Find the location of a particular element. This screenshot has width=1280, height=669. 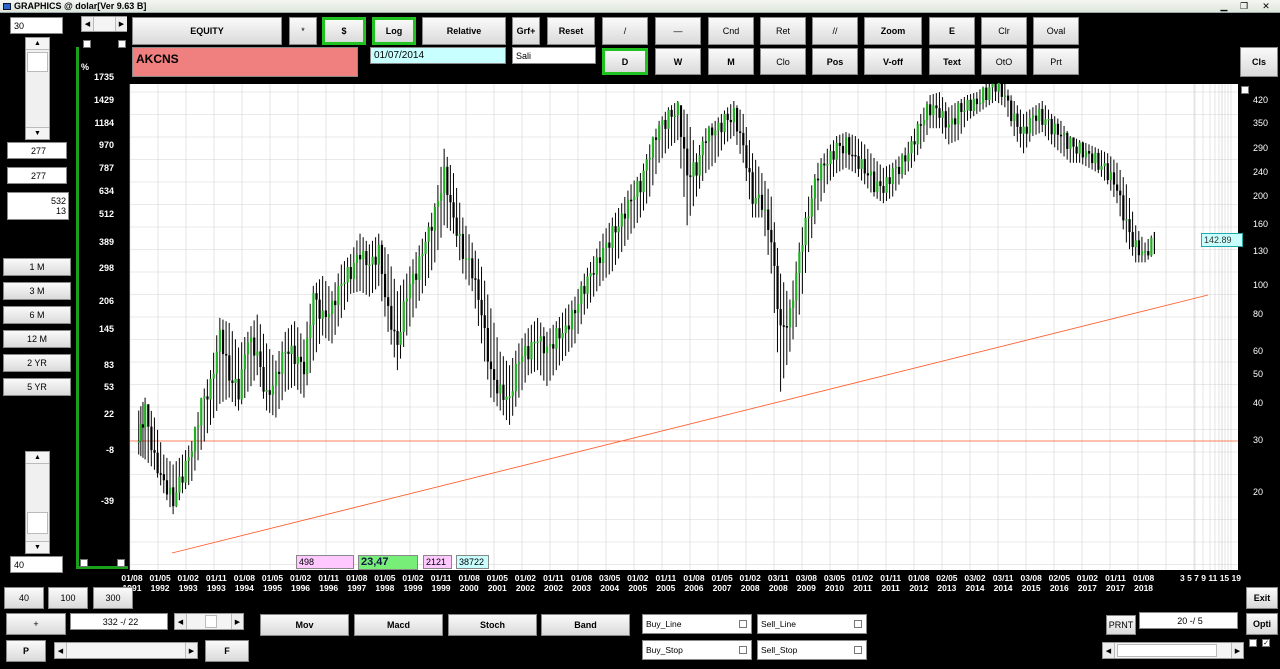

log-button: Log is located at coordinates (394, 31).